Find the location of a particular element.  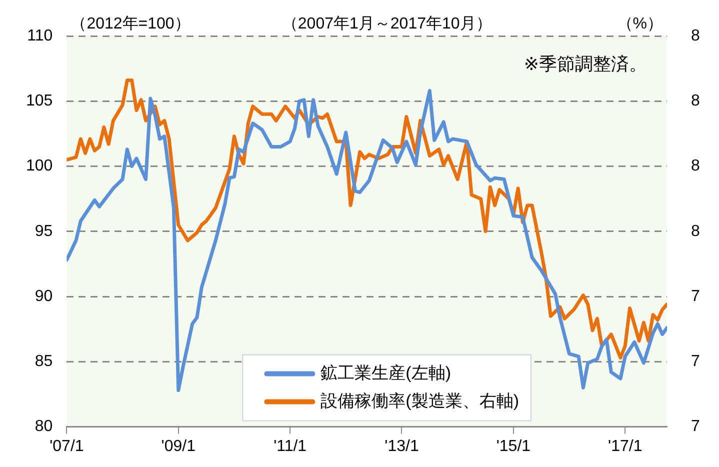

y-tick-label: 100 is located at coordinates (39, 166).